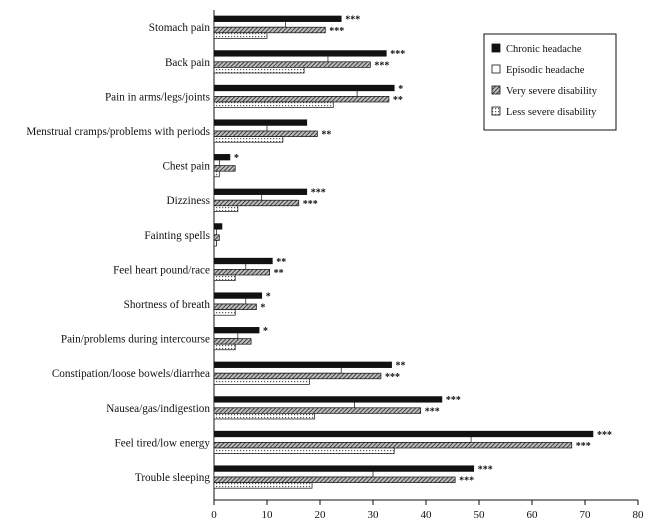  I want to click on legend-box, so click(550, 82).